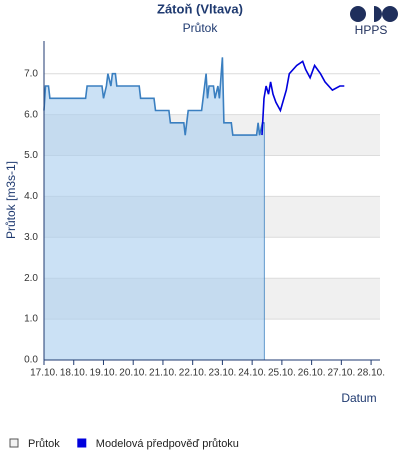 Image resolution: width=400 pixels, height=460 pixels. What do you see at coordinates (31, 196) in the screenshot?
I see `y-tick-label: 4.0` at bounding box center [31, 196].